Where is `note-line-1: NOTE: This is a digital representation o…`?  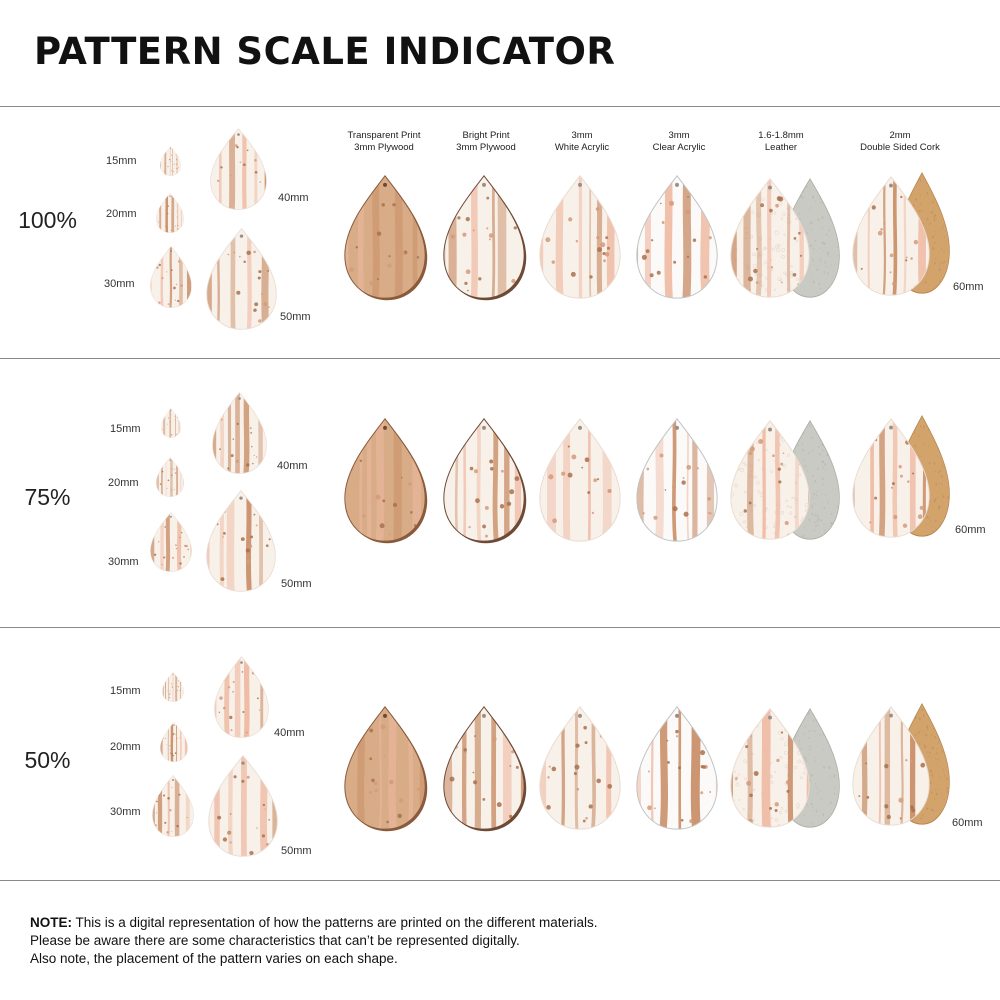 note-line-1: NOTE: This is a digital representation o… is located at coordinates (314, 923).